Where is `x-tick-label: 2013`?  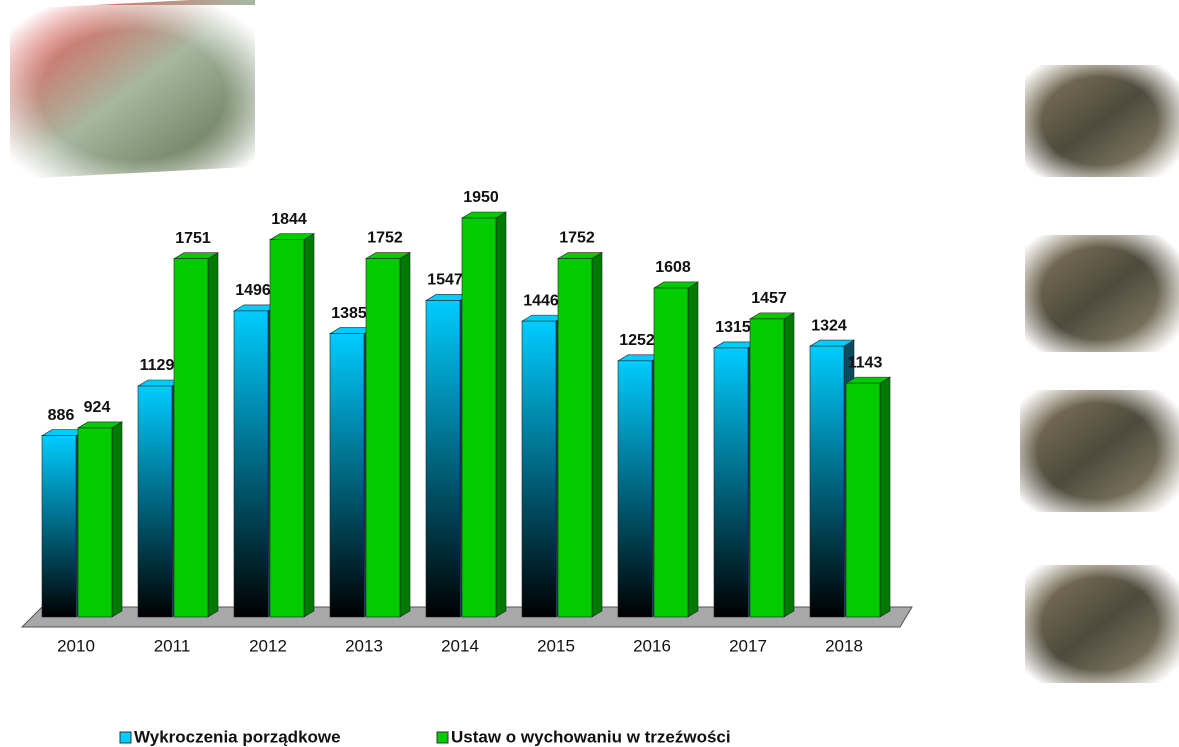 x-tick-label: 2013 is located at coordinates (364, 645).